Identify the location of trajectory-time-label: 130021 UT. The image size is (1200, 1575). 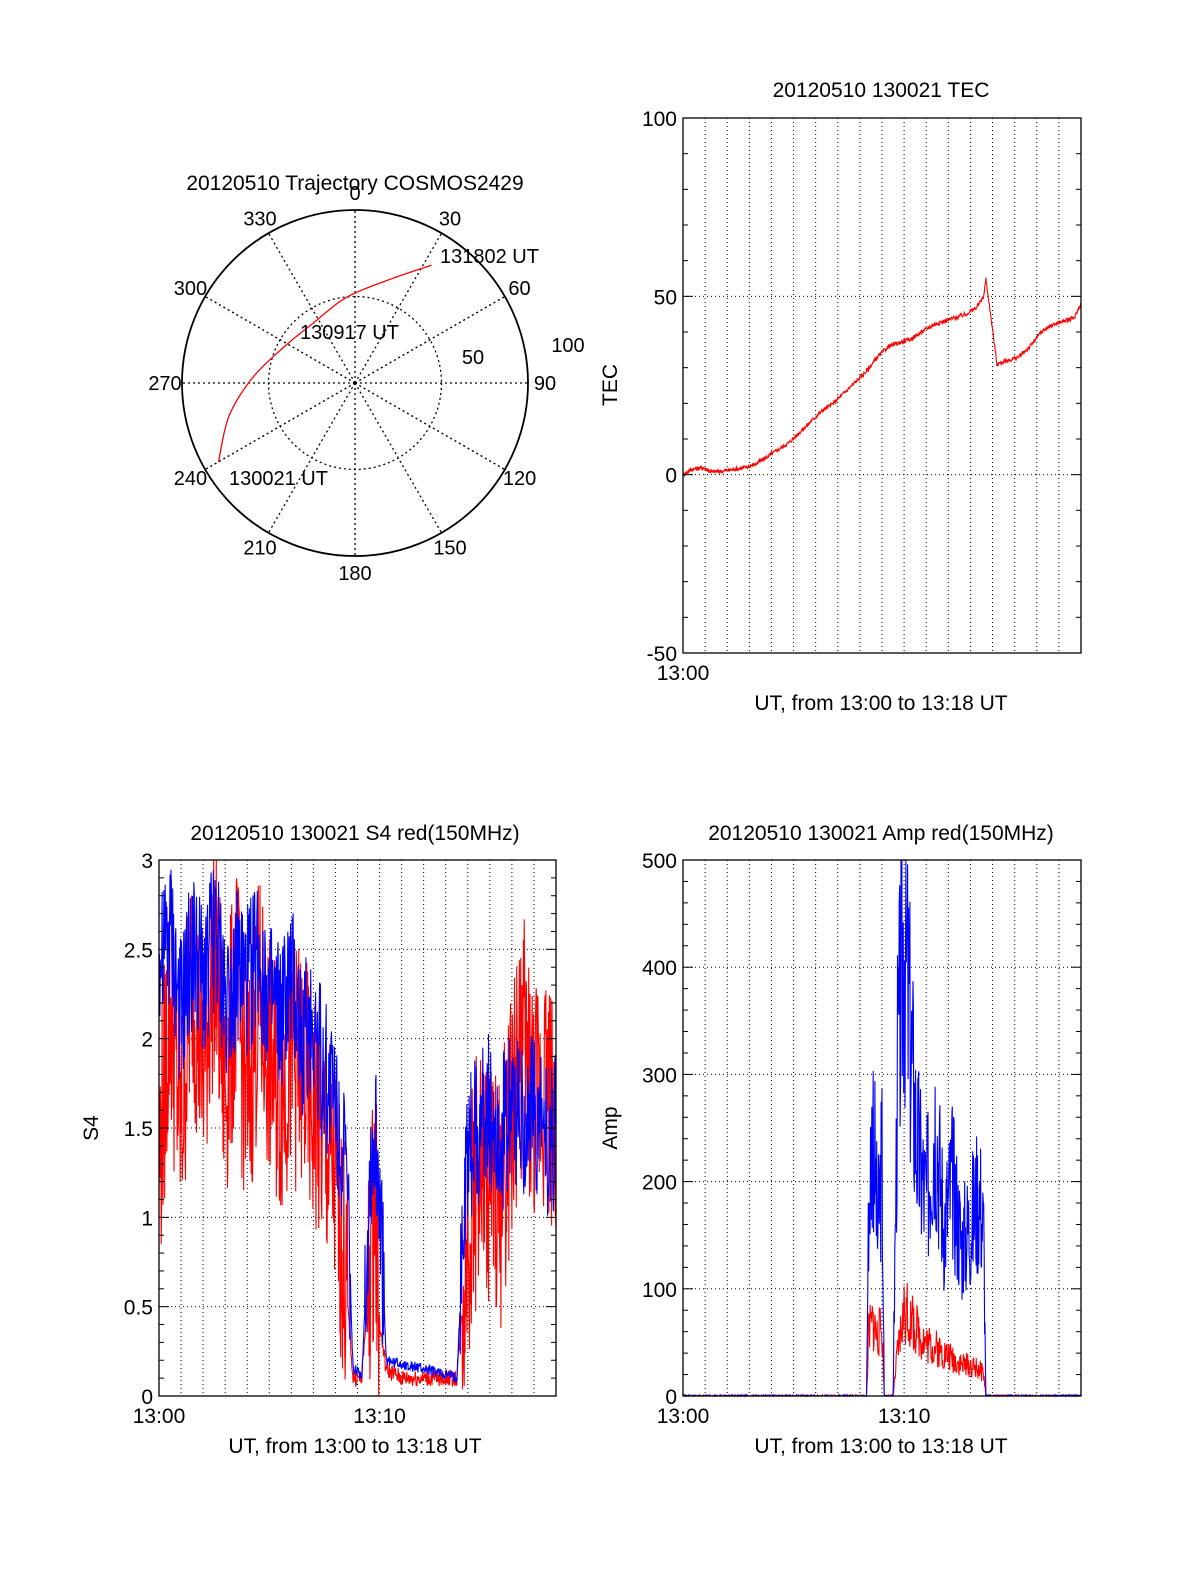
(278, 479).